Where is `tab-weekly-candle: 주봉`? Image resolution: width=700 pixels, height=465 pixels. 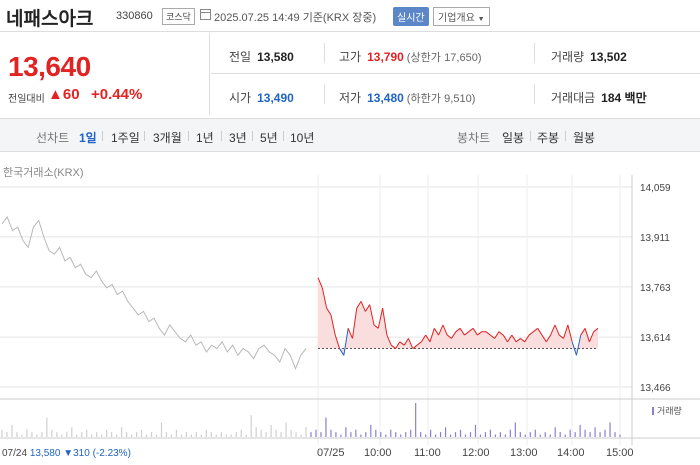 tab-weekly-candle: 주봉 is located at coordinates (548, 138).